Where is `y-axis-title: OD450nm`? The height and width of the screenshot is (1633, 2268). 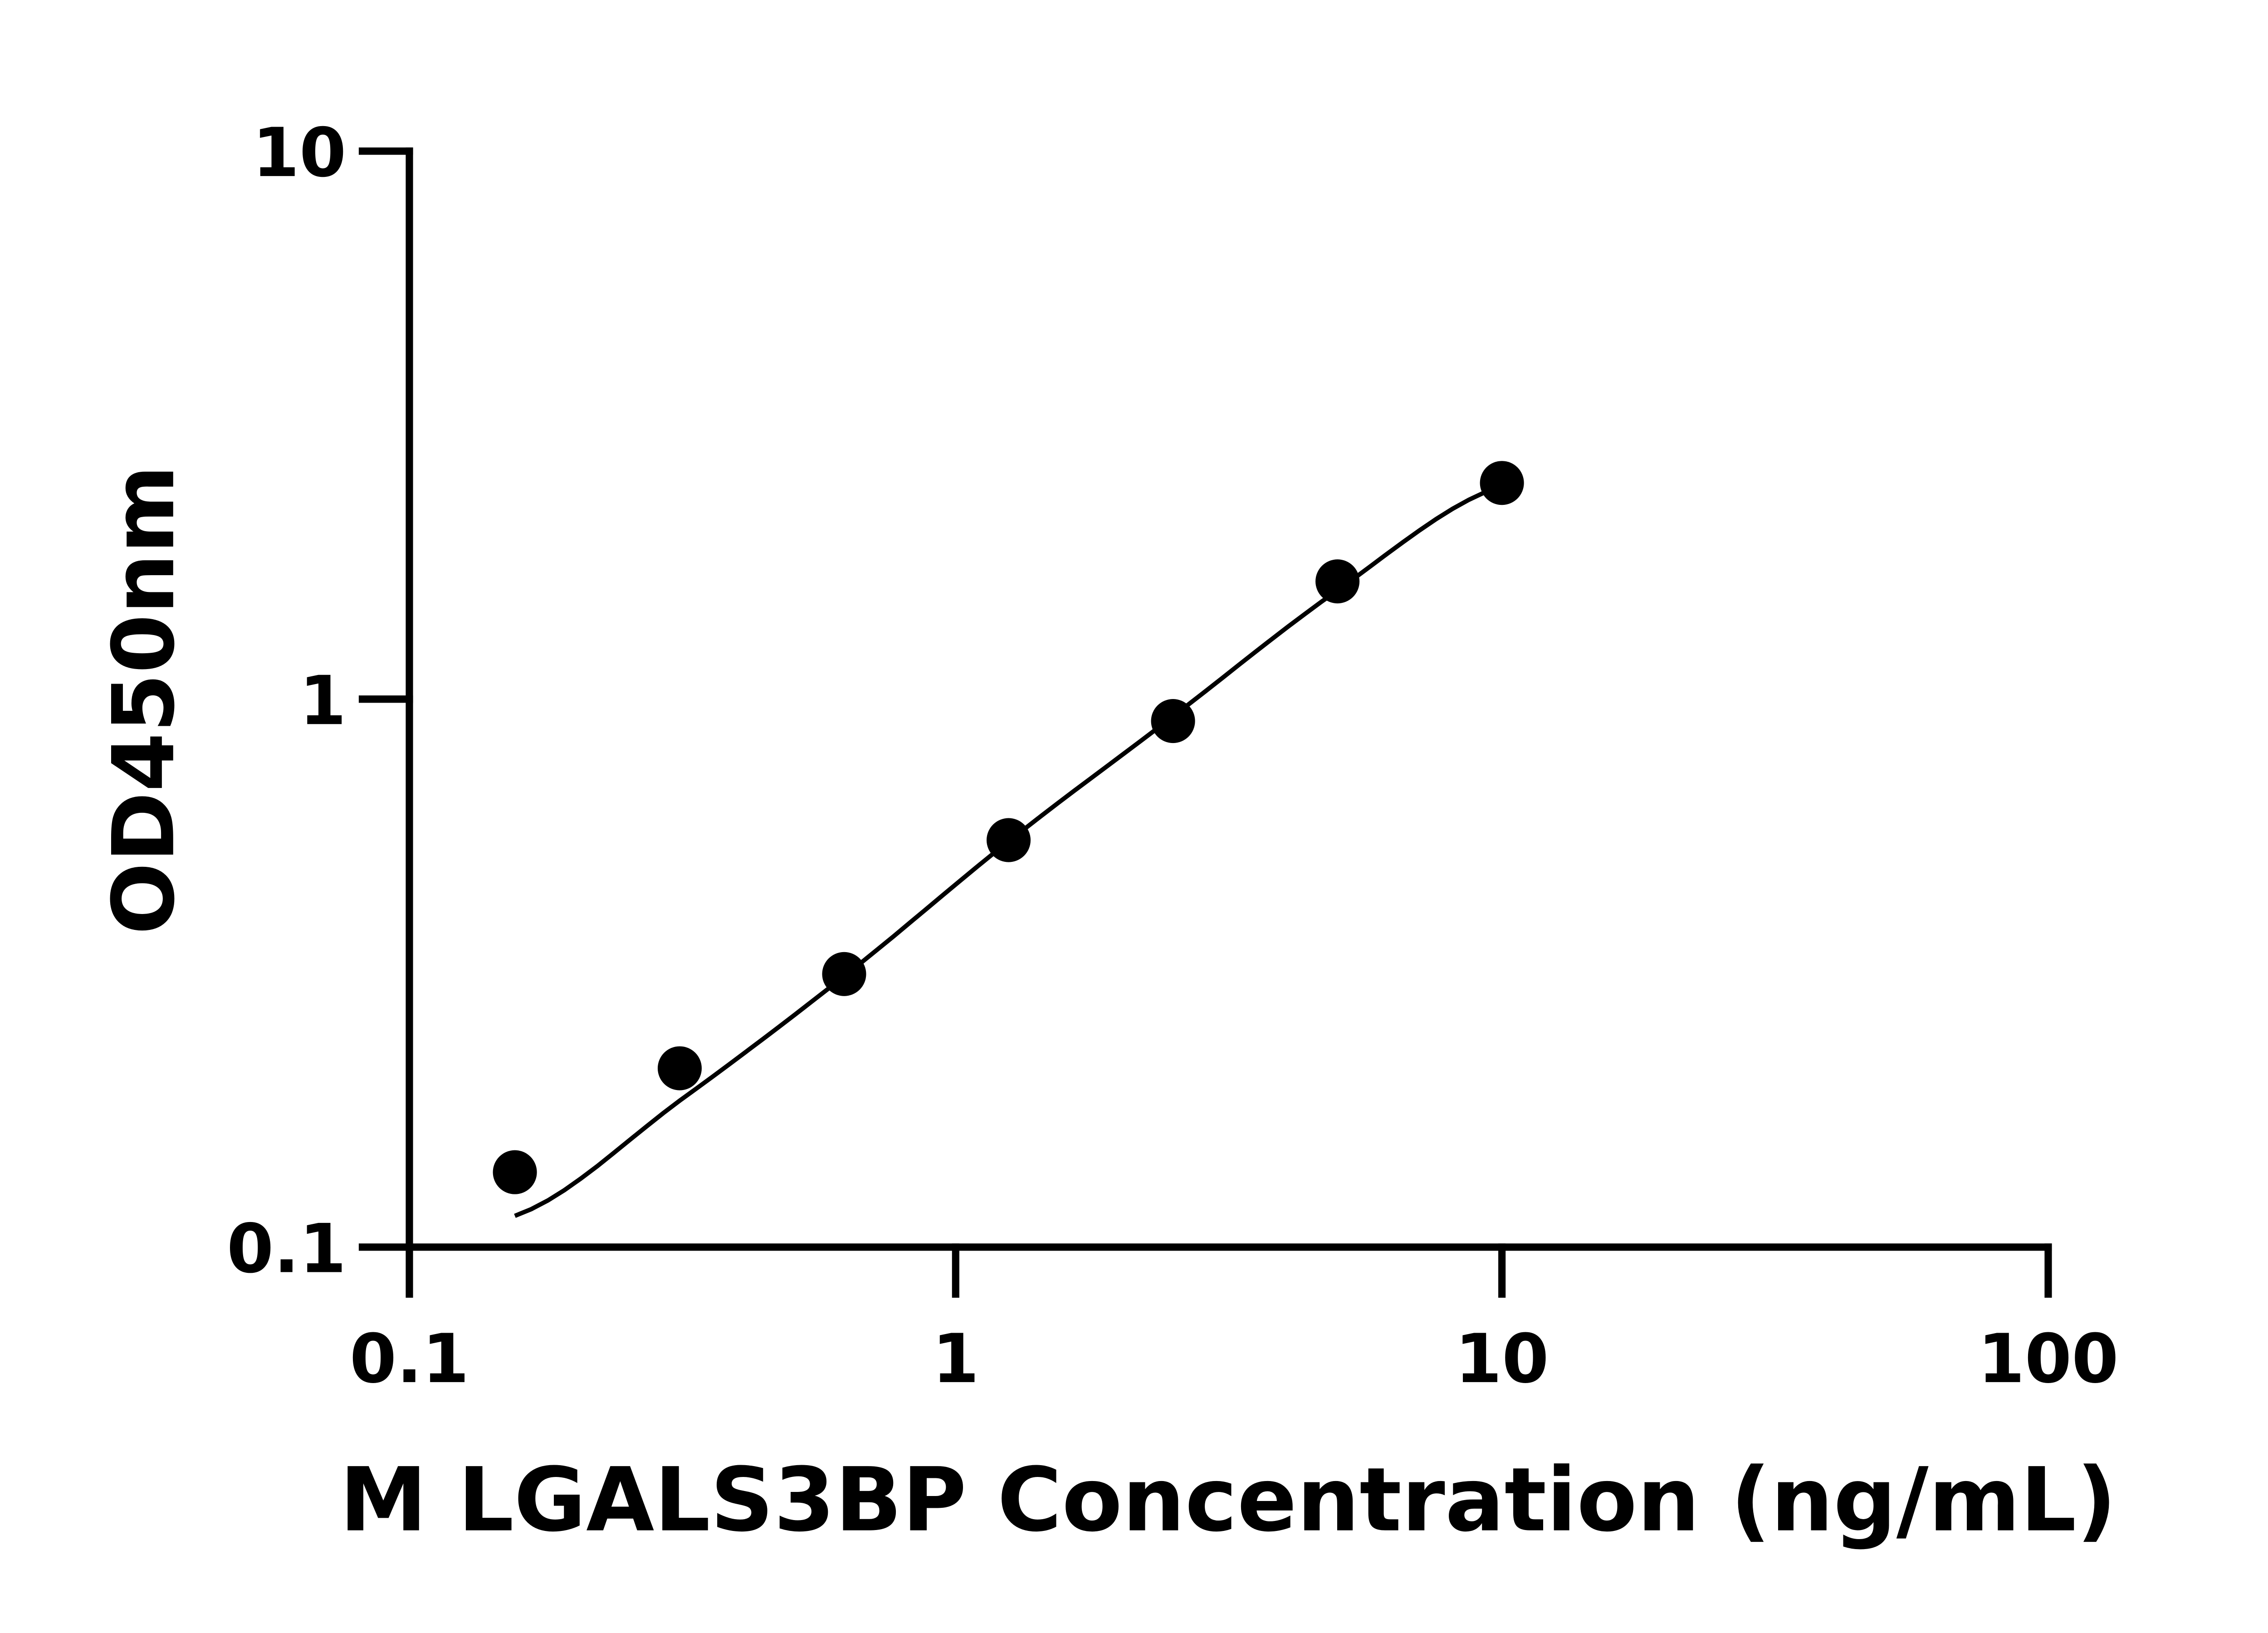 y-axis-title: OD450nm is located at coordinates (144, 700).